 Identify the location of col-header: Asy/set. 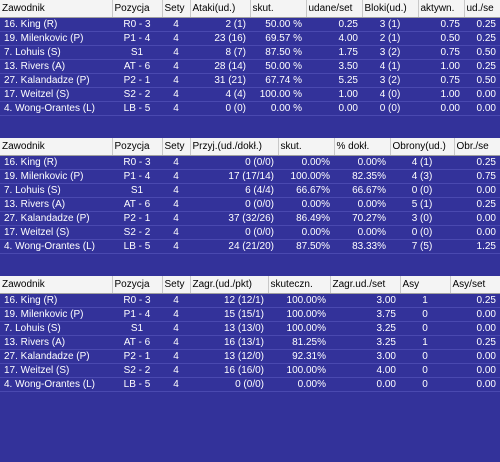
(475, 285).